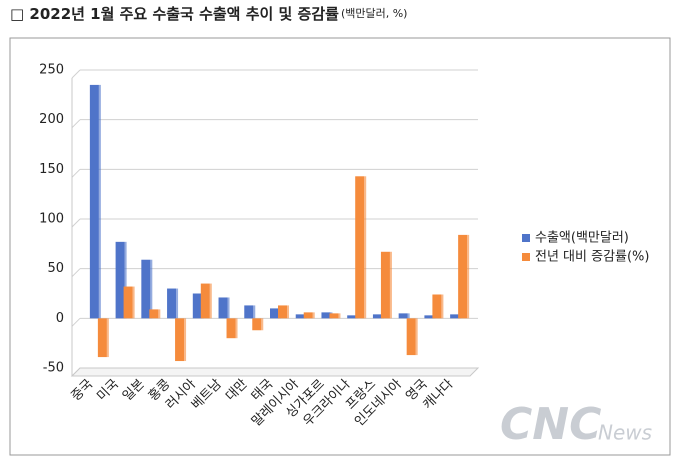 The image size is (680, 461). I want to click on x-tick-label: 일본, so click(134, 391).